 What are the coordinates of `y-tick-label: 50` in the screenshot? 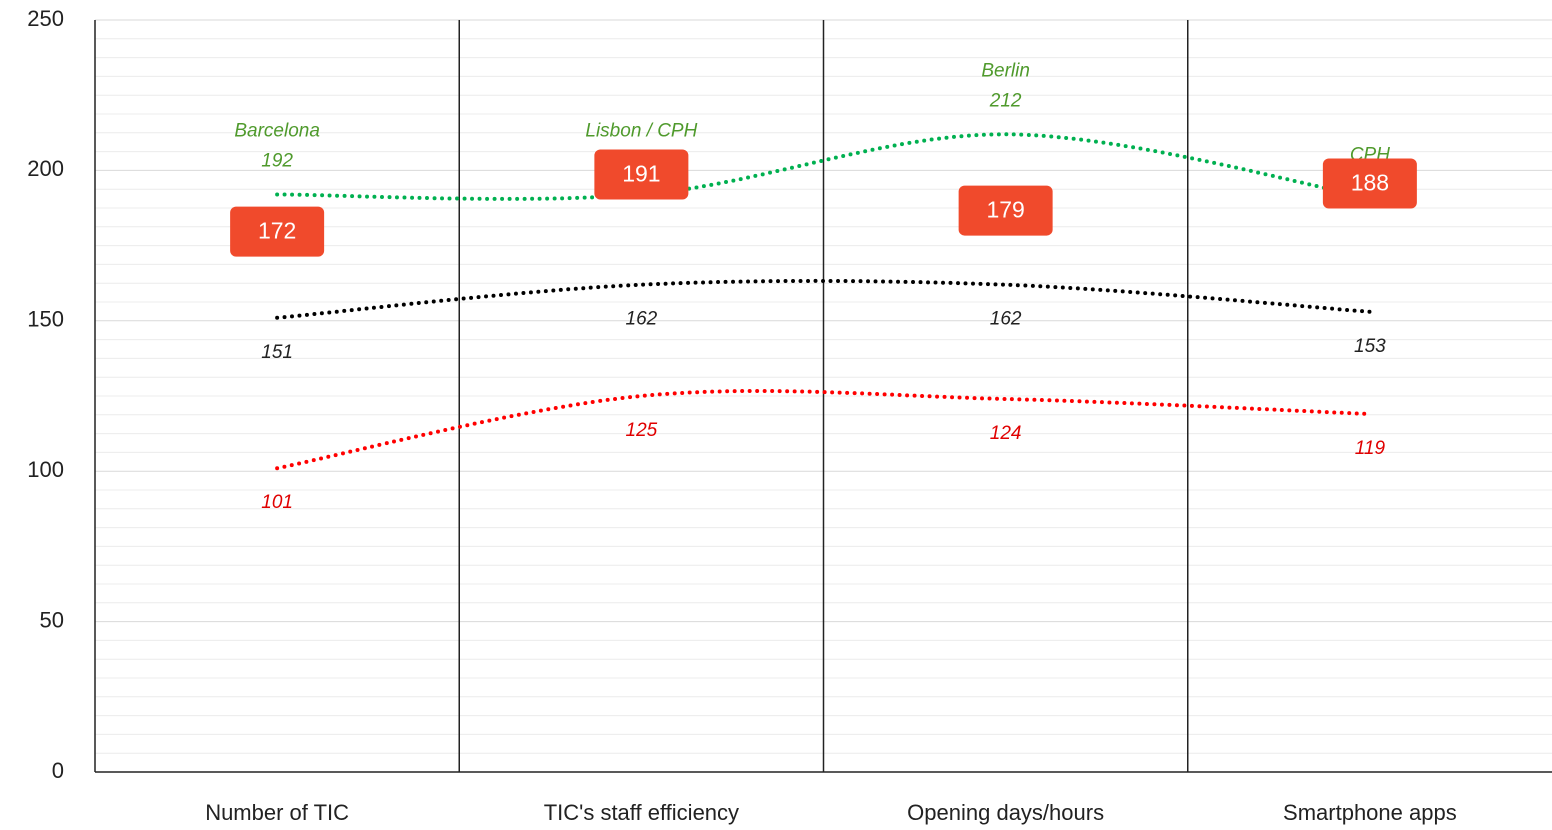 It's located at (52, 619).